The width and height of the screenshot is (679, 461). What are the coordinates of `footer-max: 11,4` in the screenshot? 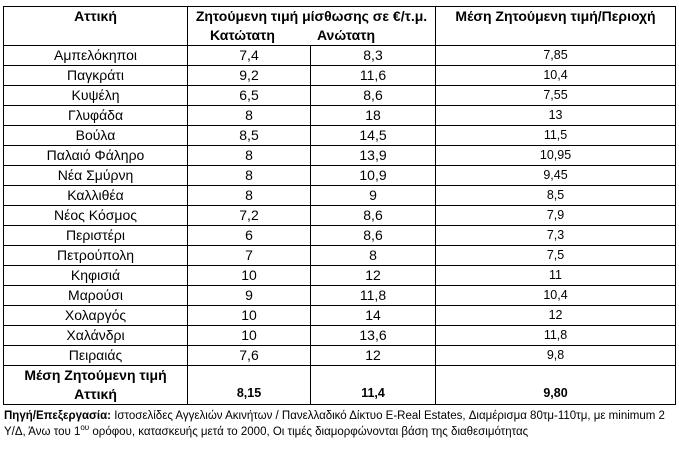 It's located at (373, 385).